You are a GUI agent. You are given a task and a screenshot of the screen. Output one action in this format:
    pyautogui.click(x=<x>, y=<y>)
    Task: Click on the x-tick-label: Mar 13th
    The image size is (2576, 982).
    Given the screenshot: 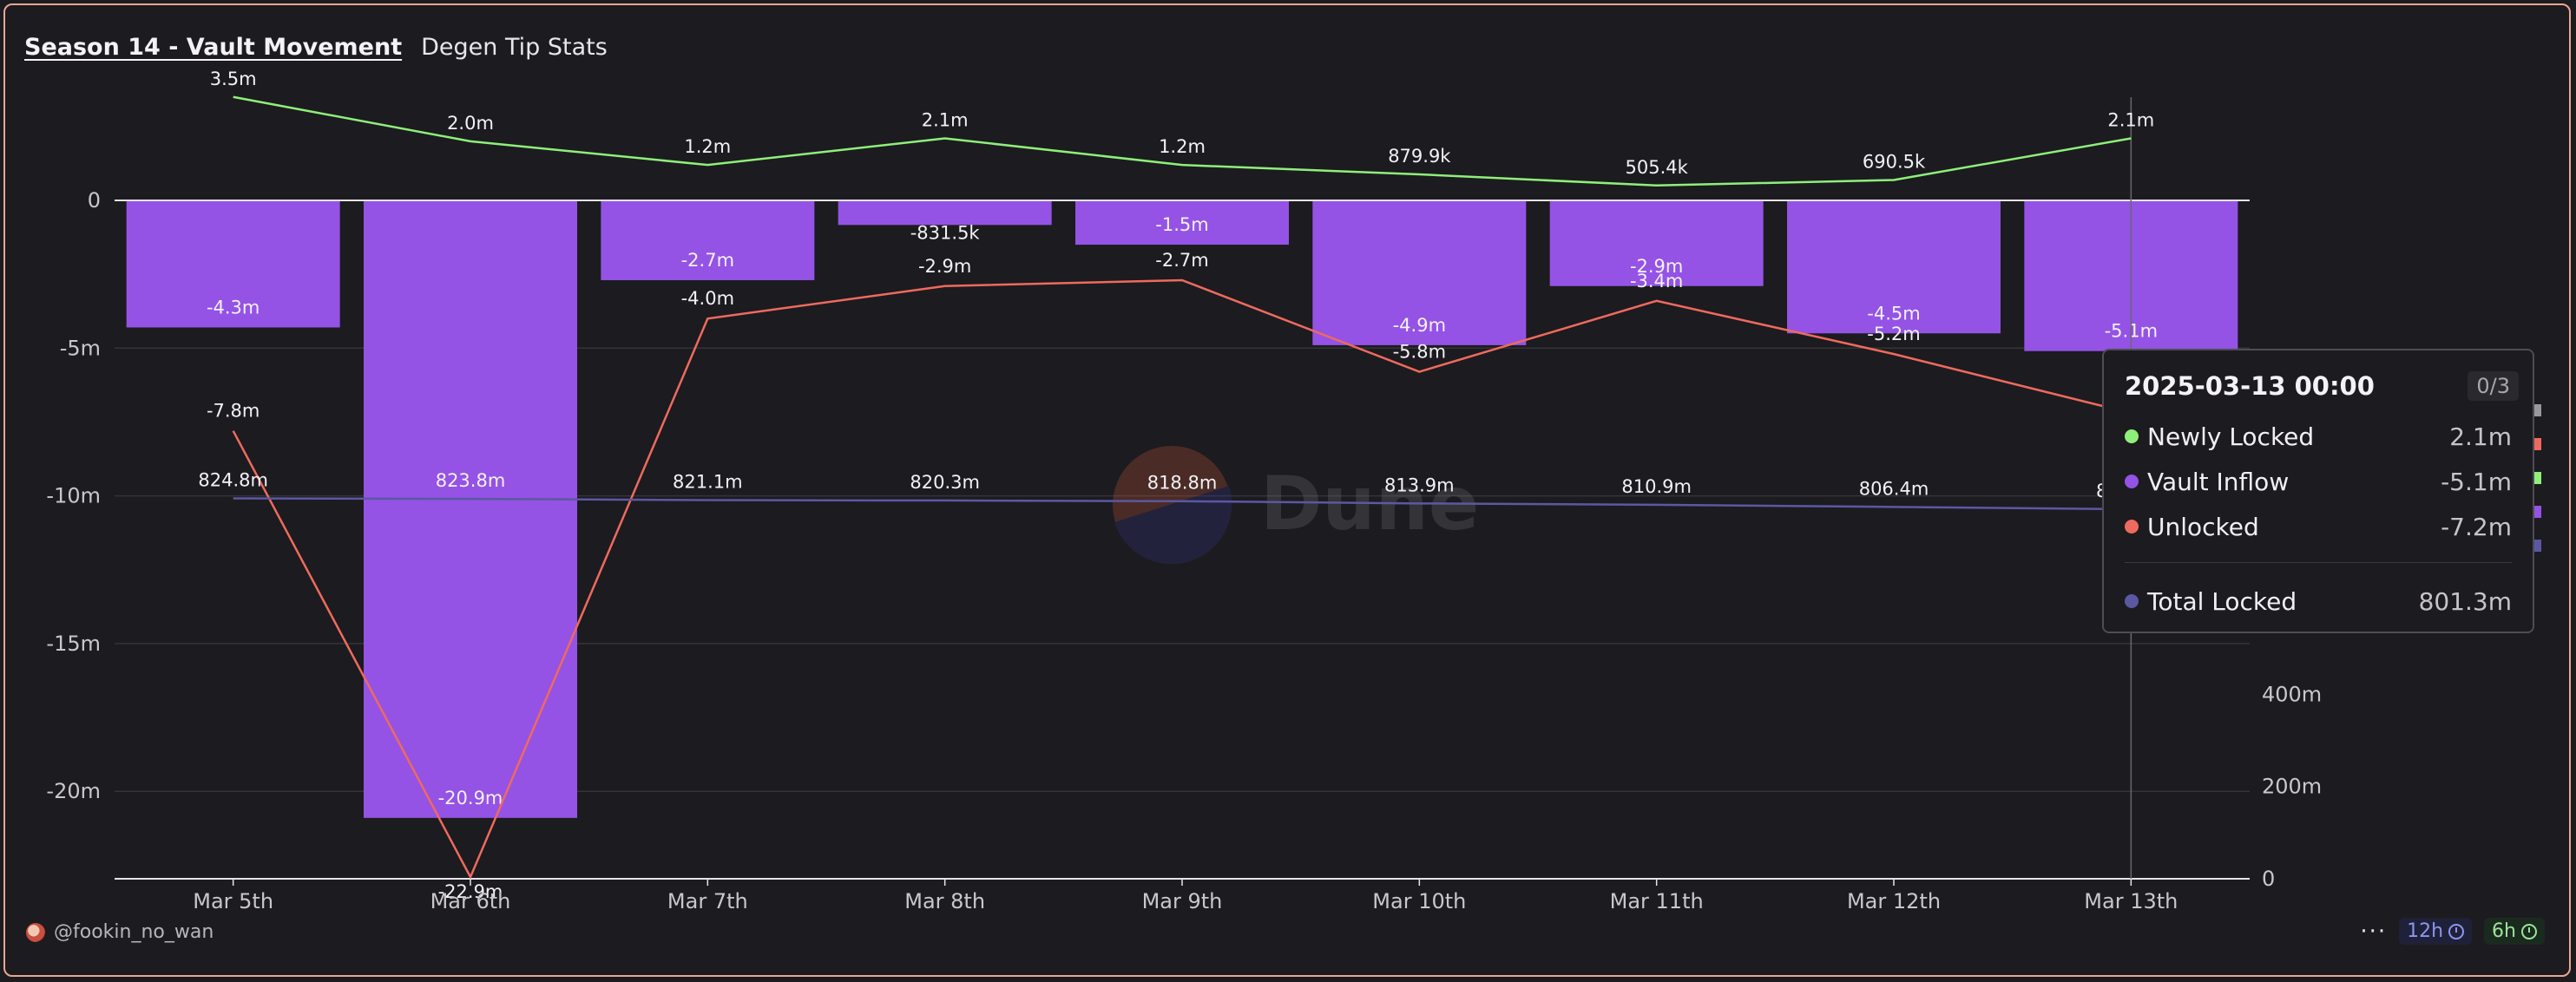 What is the action you would take?
    pyautogui.click(x=2131, y=901)
    